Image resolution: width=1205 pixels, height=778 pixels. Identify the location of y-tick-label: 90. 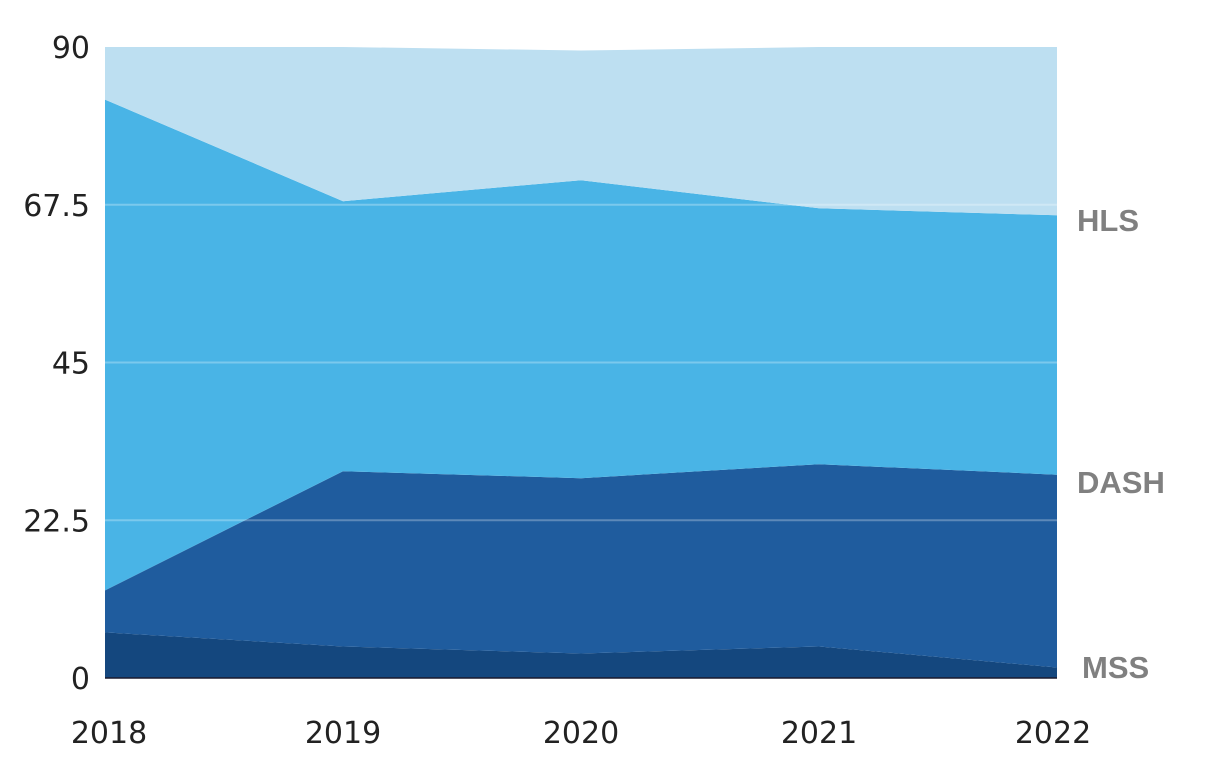
(71, 48).